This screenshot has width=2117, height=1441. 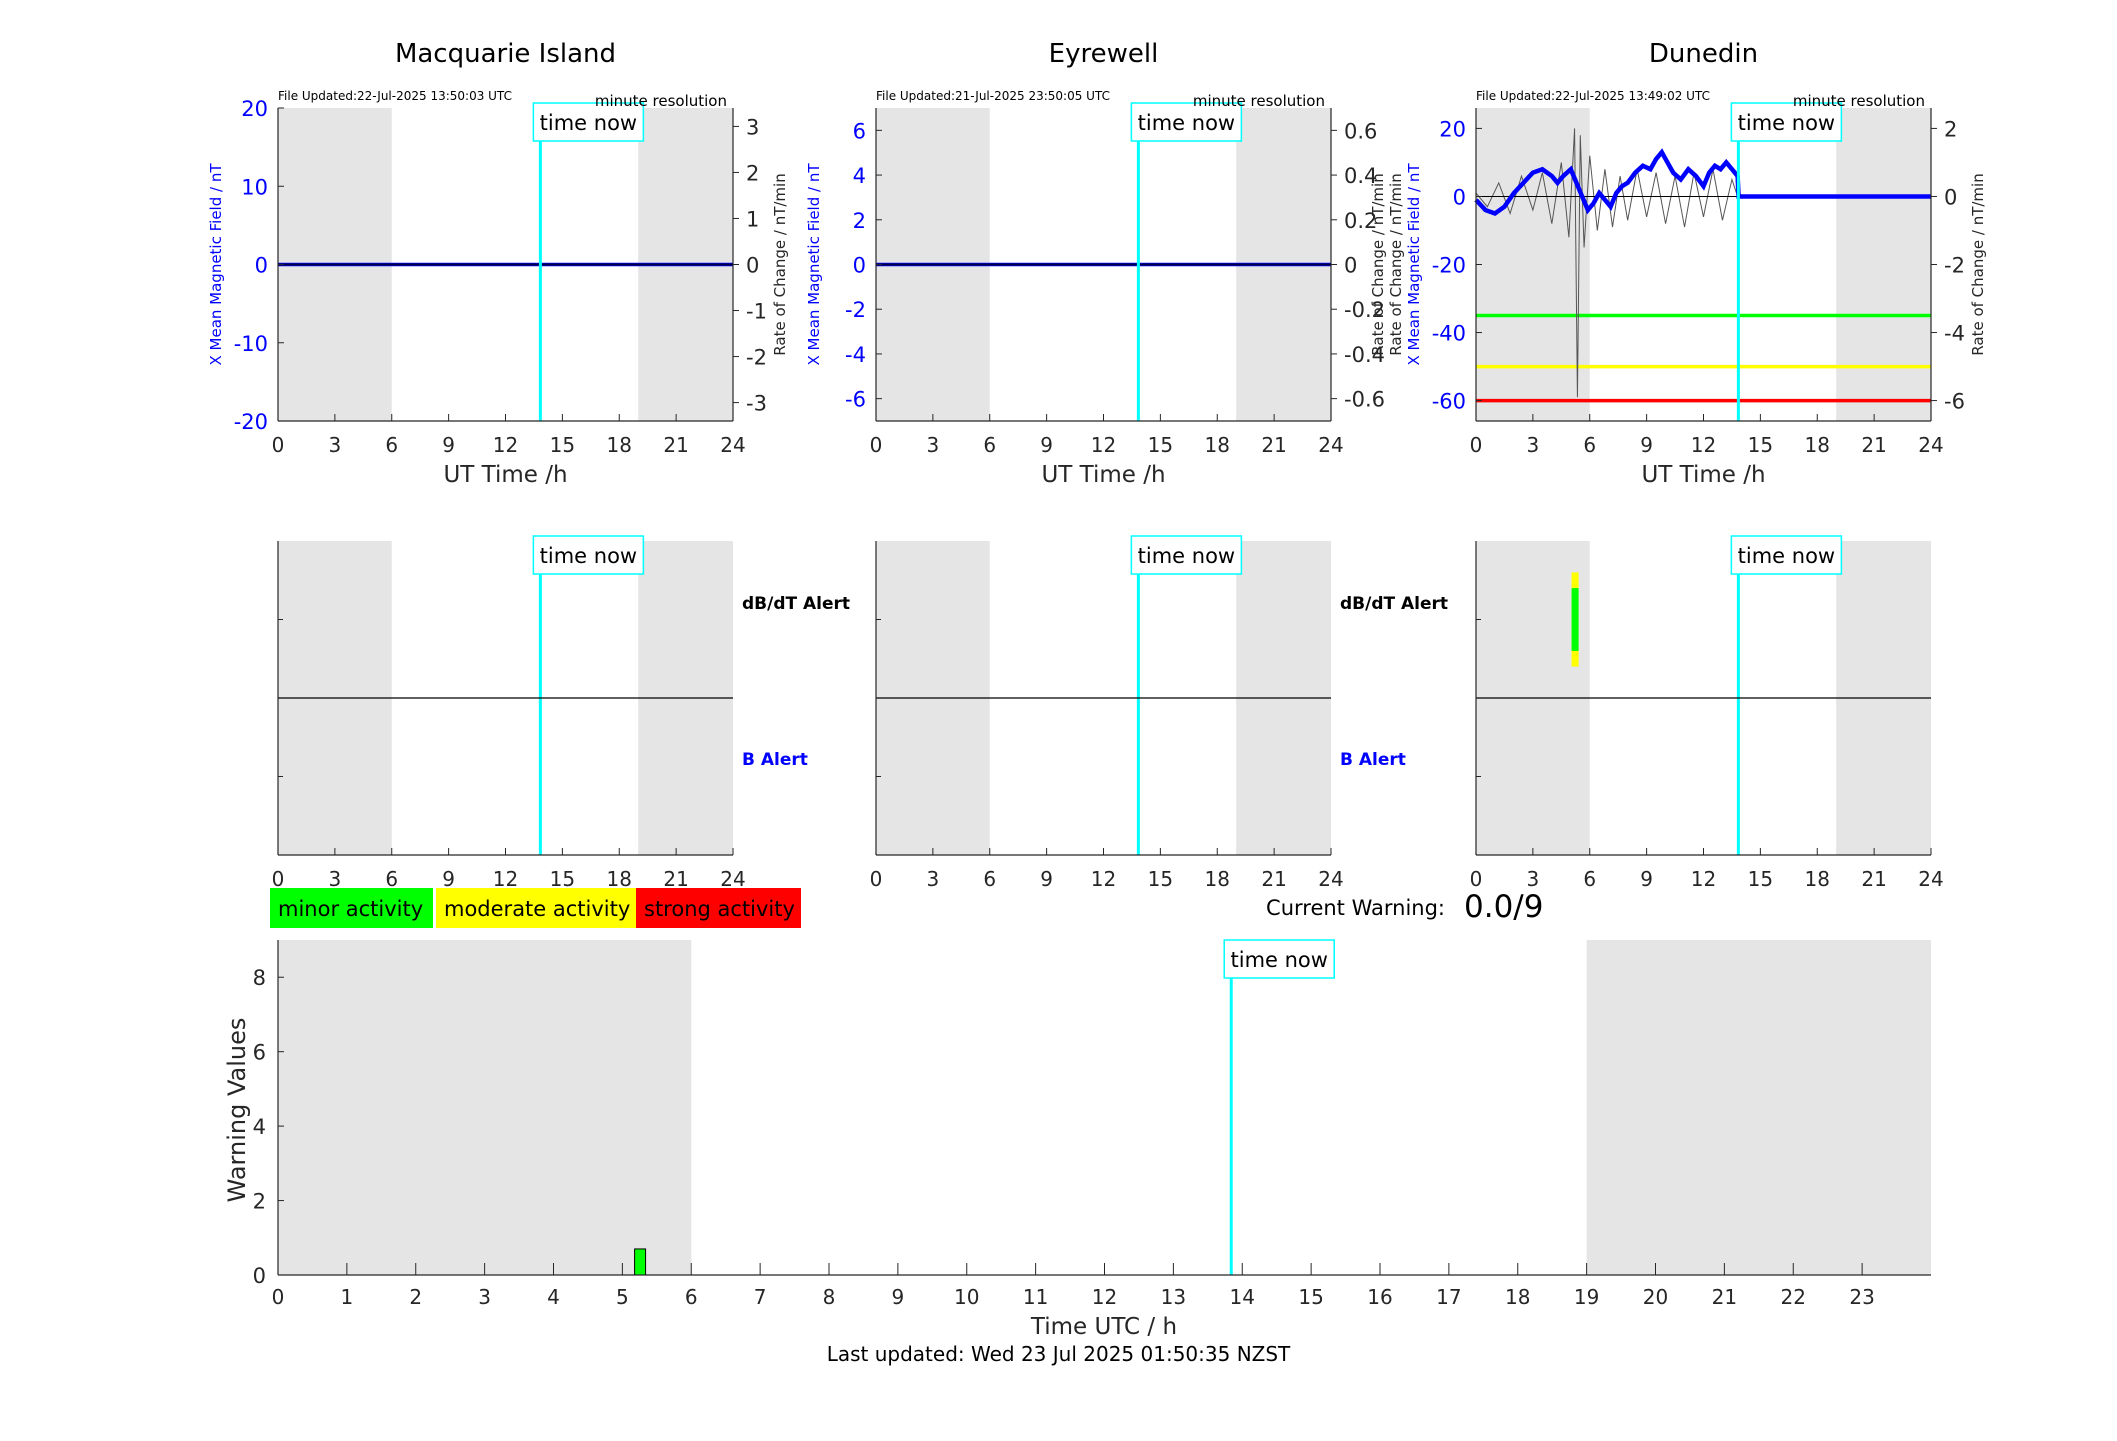 I want to click on file-updated-text: File Updated:22-Jul-2025 13:50:03 UTC, so click(x=395, y=96).